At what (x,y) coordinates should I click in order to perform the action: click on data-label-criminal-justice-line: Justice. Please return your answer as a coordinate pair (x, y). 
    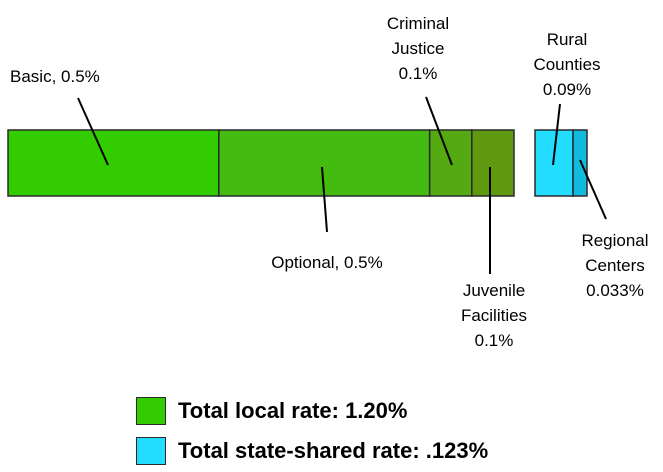
    Looking at the image, I should click on (418, 48).